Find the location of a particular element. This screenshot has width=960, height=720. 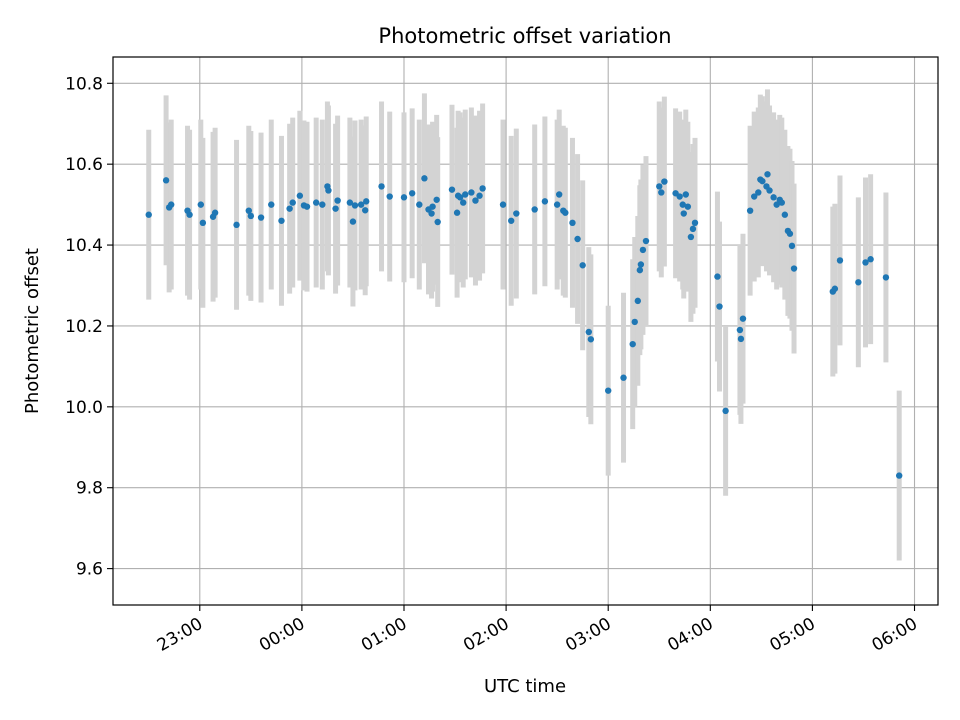

y-tick-label: 9.8 is located at coordinates (89, 489).